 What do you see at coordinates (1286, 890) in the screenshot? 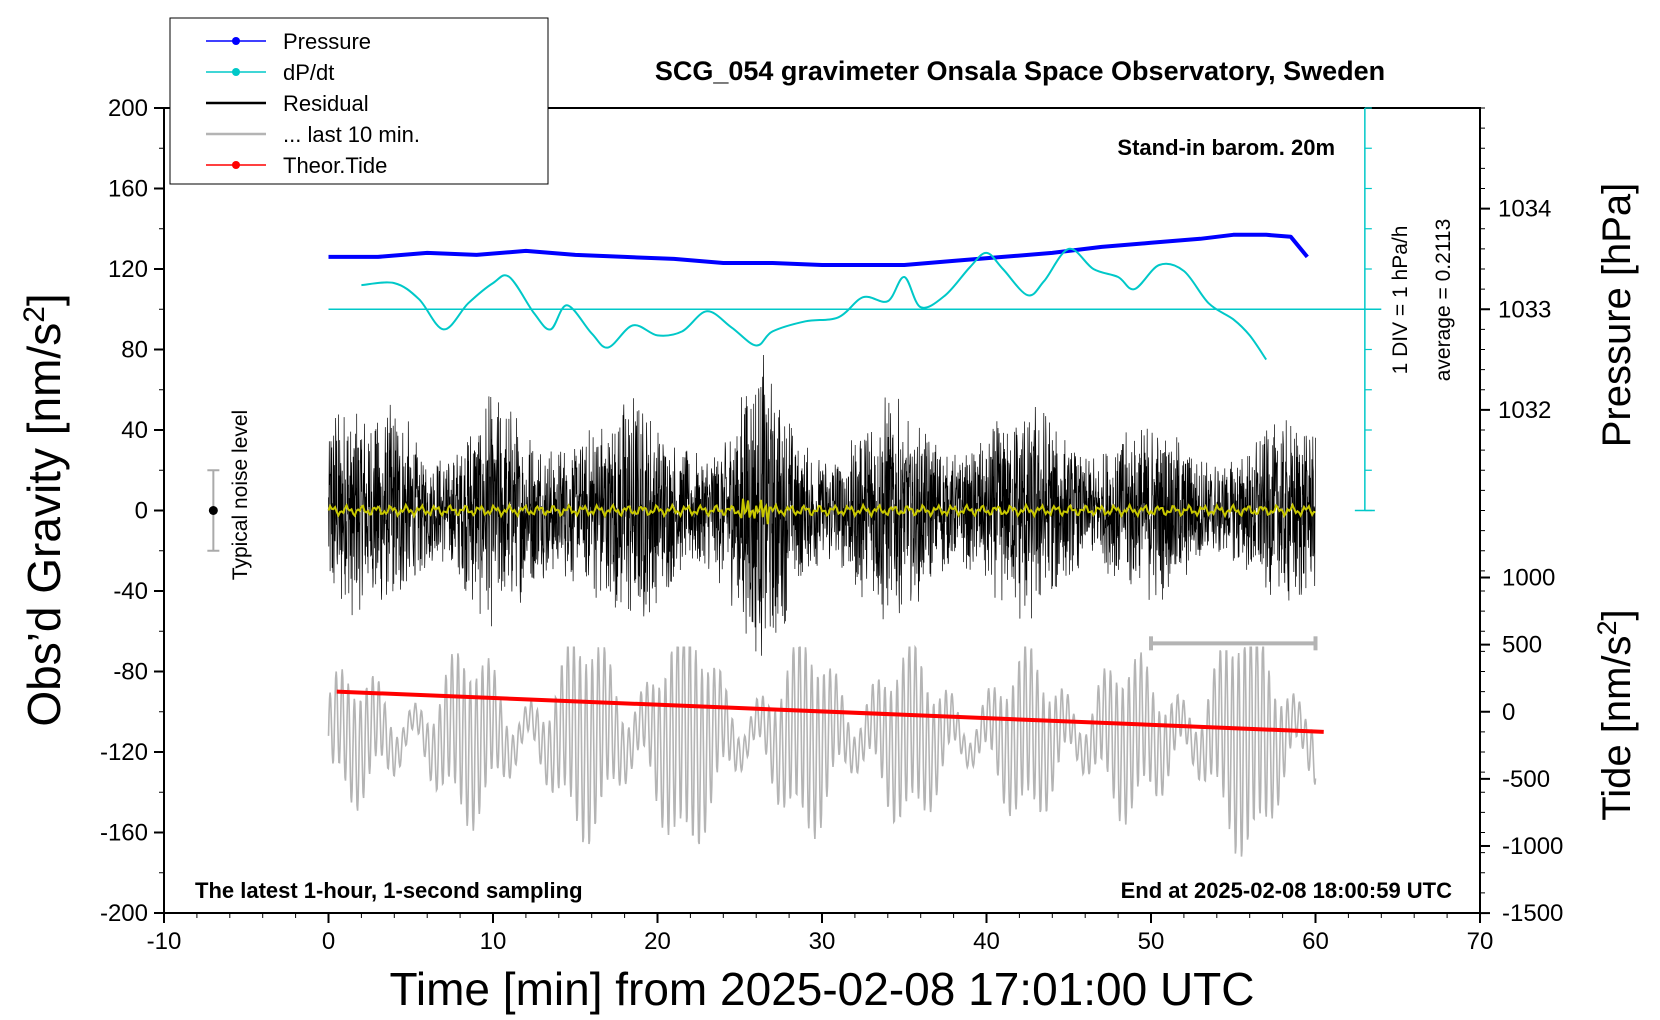
I see `end-time-note: End at 2025-02-08 18:00:59 UTC` at bounding box center [1286, 890].